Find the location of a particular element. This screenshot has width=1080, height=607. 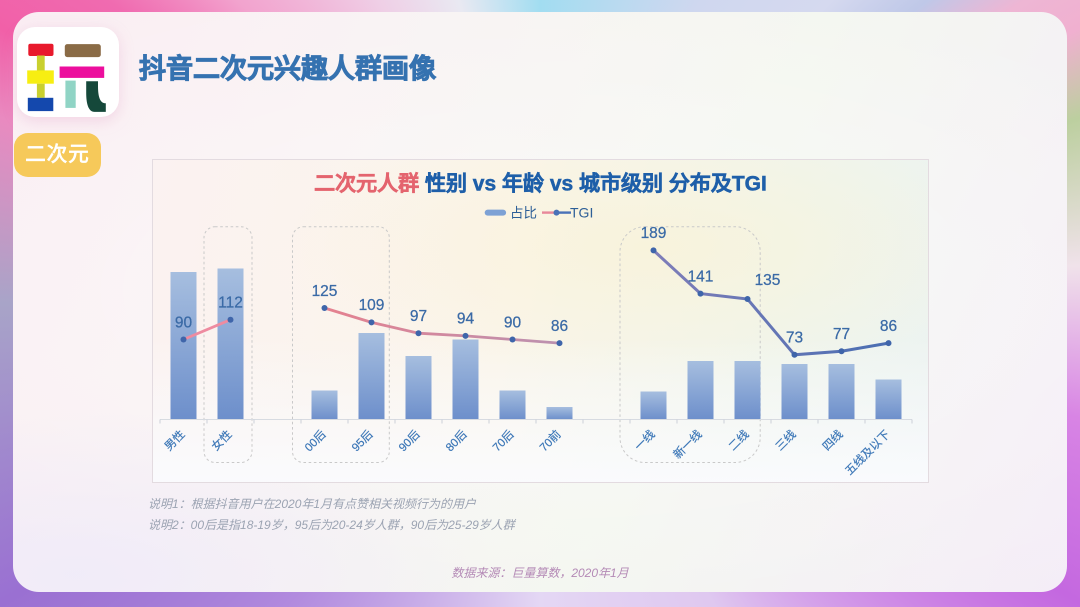

svg-text: 95后 is located at coordinates (362, 441).